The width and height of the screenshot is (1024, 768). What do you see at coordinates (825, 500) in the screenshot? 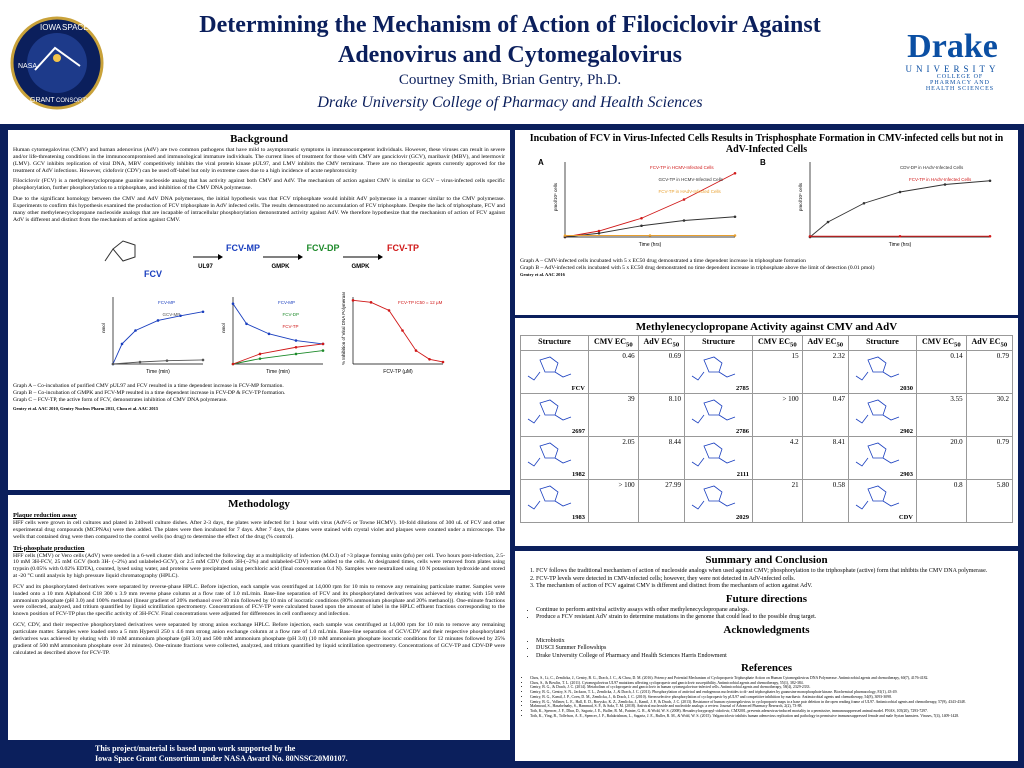
I see `value-cell: 0.58` at bounding box center [825, 500].